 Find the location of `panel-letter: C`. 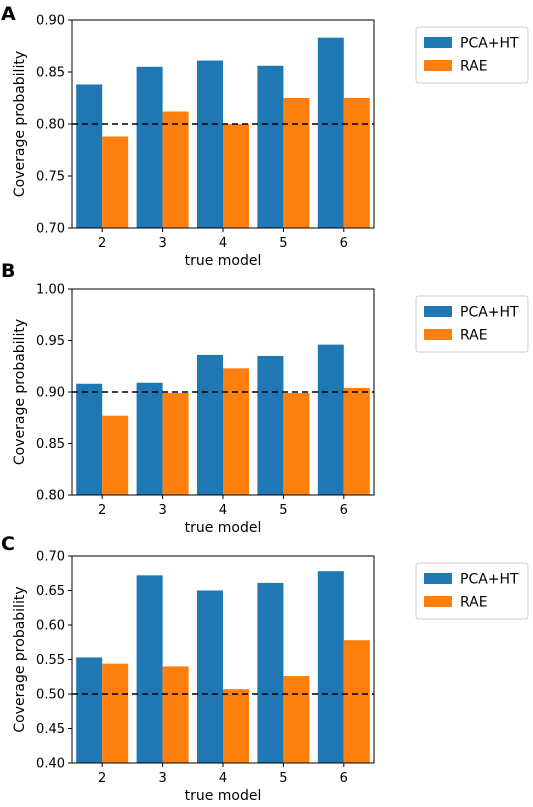

panel-letter: C is located at coordinates (8, 544).